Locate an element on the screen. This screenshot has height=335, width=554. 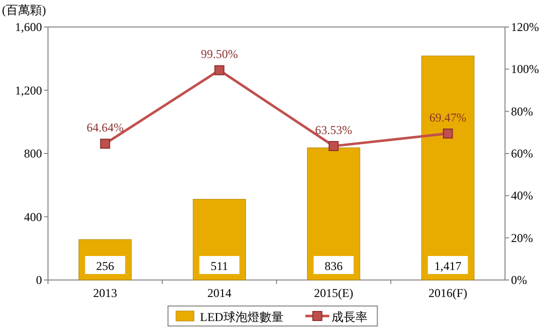
data-label: 836 is located at coordinates (333, 266).